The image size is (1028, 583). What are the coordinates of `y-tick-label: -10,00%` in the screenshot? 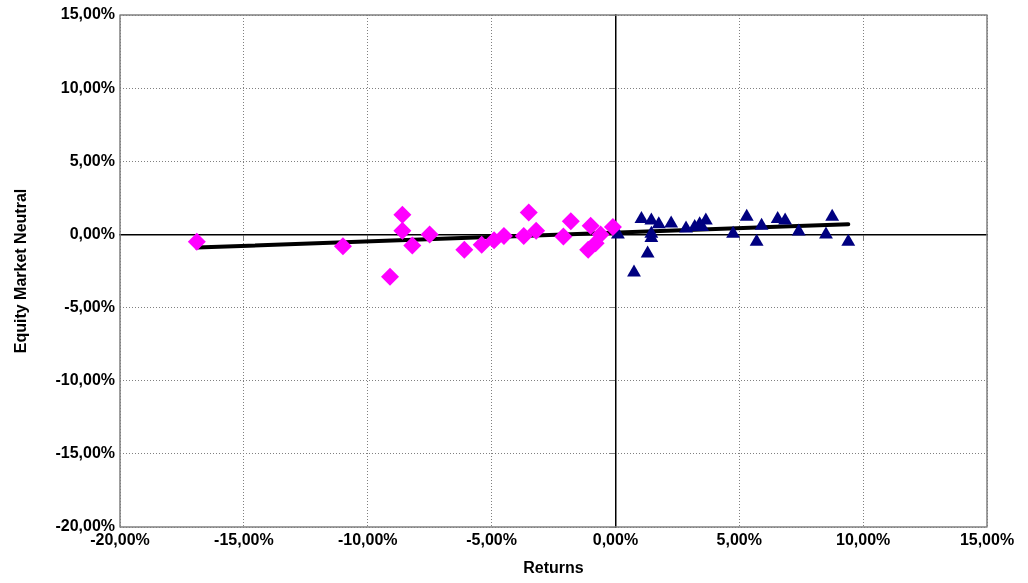 It's located at (85, 380).